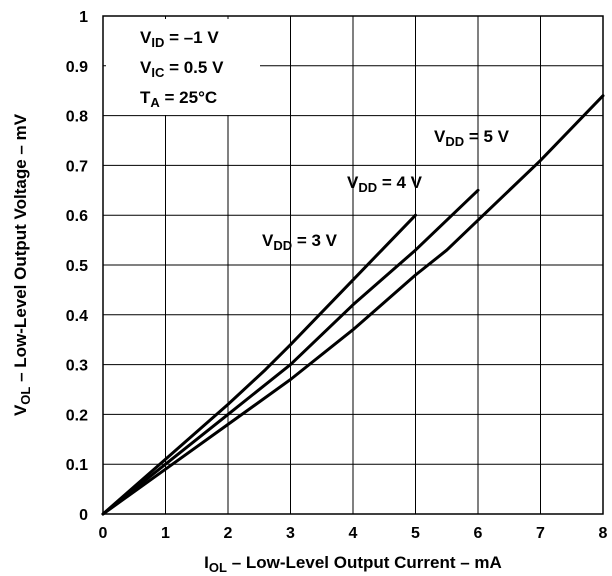 The width and height of the screenshot is (612, 576). I want to click on condition-2-sub: IC, so click(158, 72).